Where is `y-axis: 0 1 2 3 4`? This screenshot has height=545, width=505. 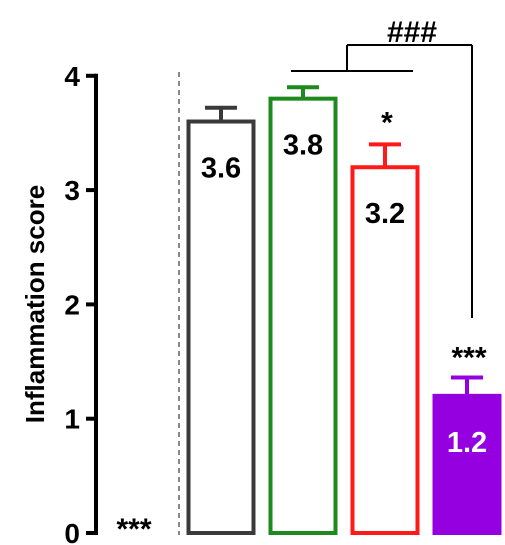 y-axis: 0 1 2 3 4 is located at coordinates (81, 303).